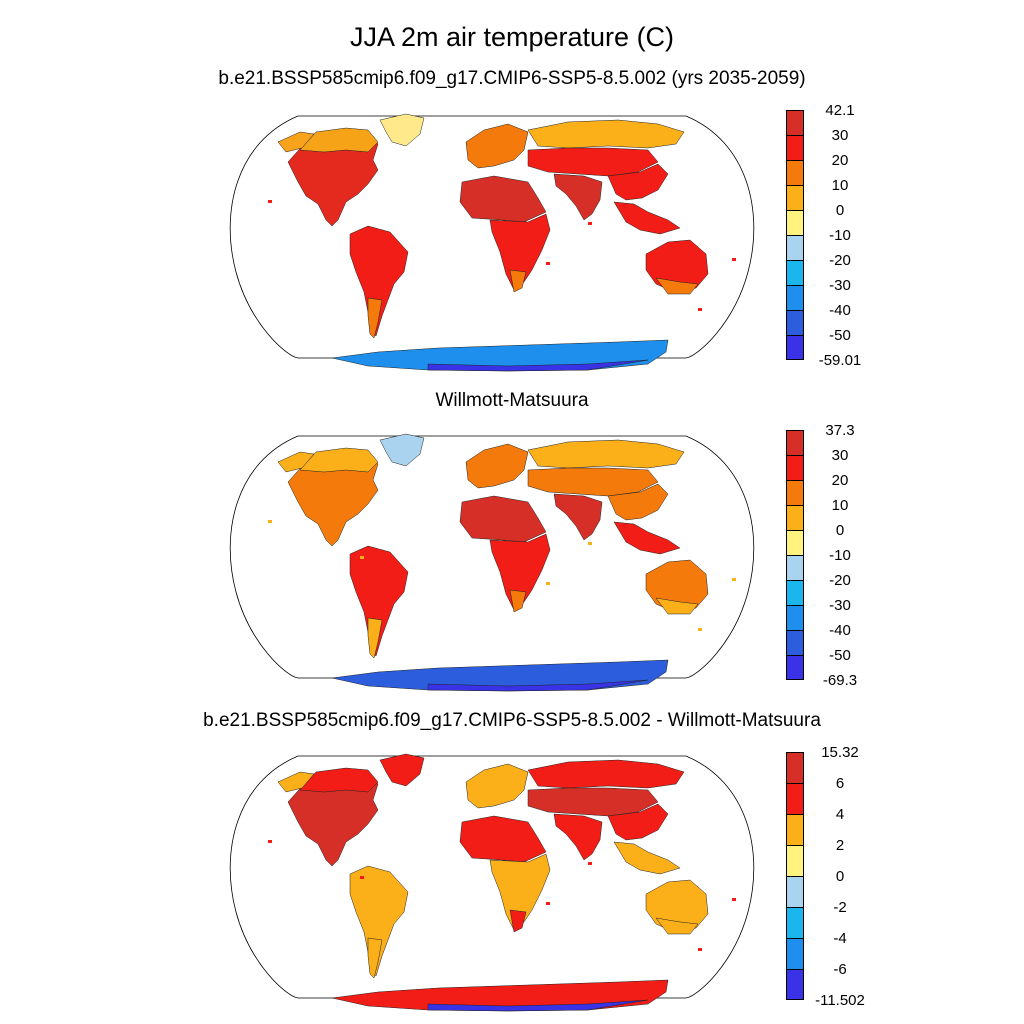 The image size is (1024, 1024). Describe the element at coordinates (840, 783) in the screenshot. I see `colorbar-label: 6` at that location.